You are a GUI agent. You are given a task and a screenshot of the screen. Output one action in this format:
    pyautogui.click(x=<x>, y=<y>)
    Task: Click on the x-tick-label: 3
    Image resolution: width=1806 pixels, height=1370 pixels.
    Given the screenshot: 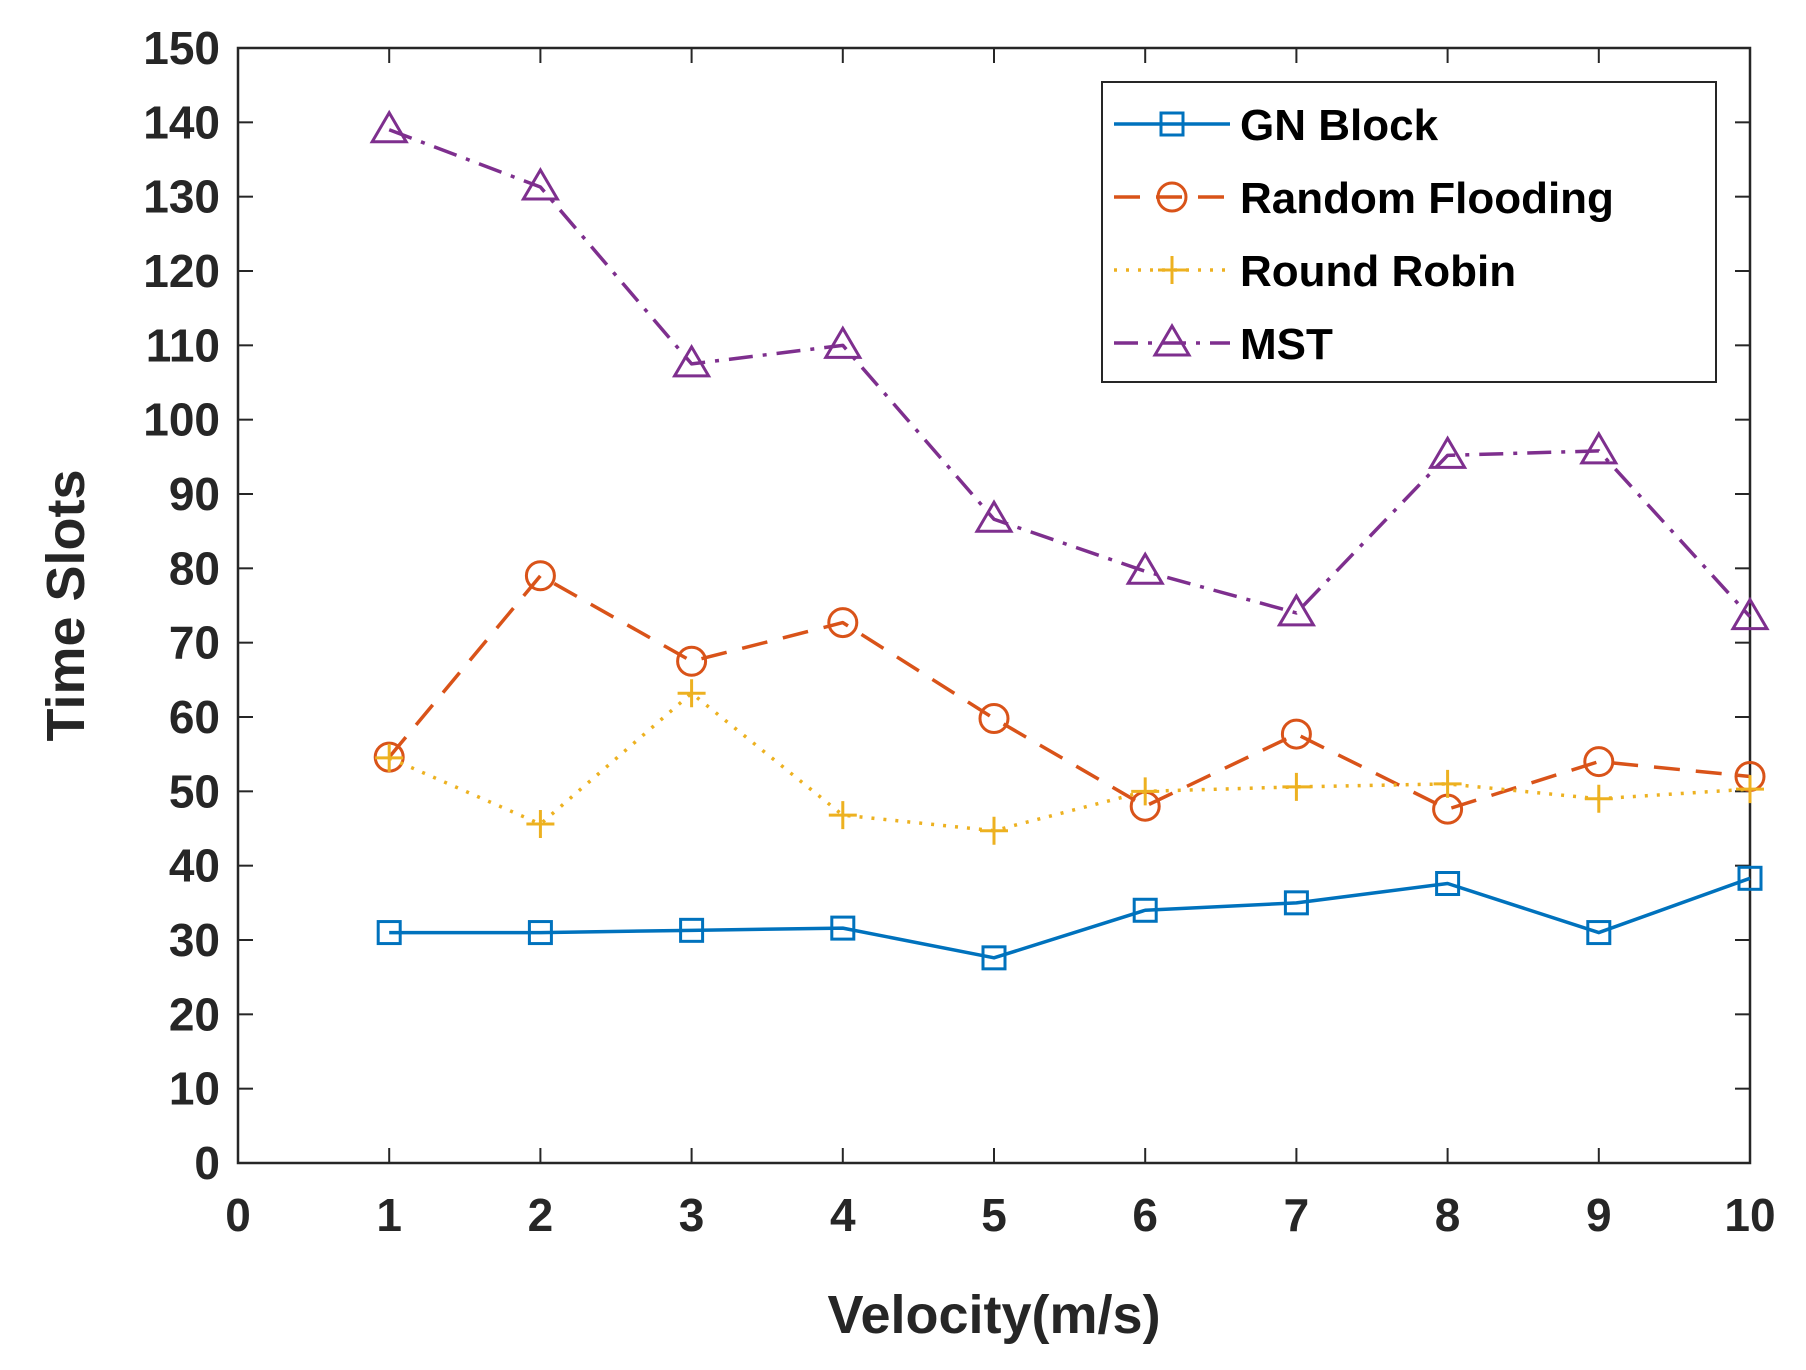 What is the action you would take?
    pyautogui.click(x=692, y=1215)
    